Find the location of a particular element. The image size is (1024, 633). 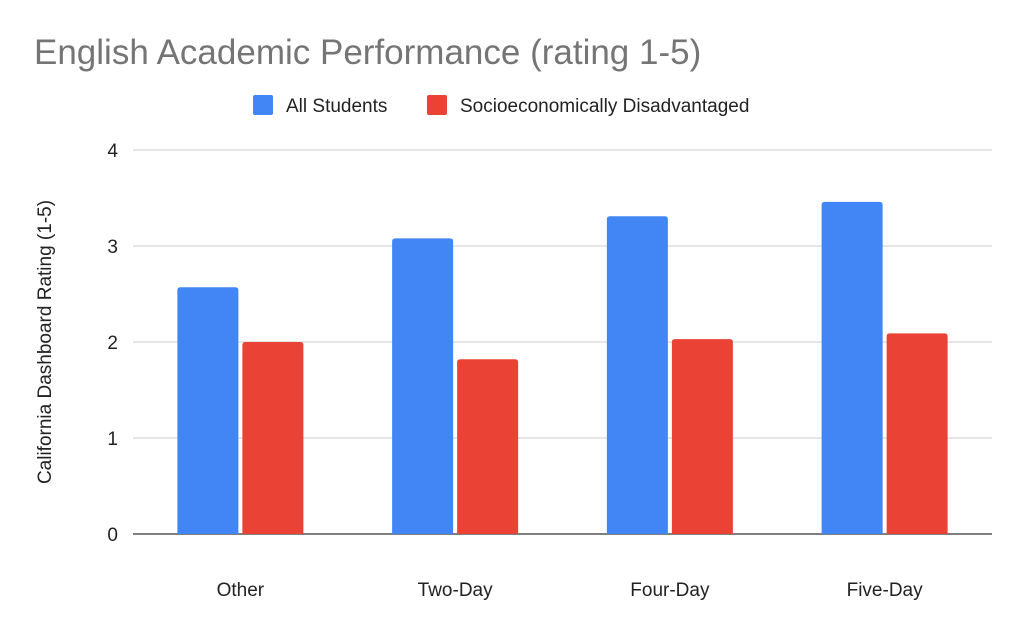

x-tick-label-two-day: Two-Day is located at coordinates (455, 590).